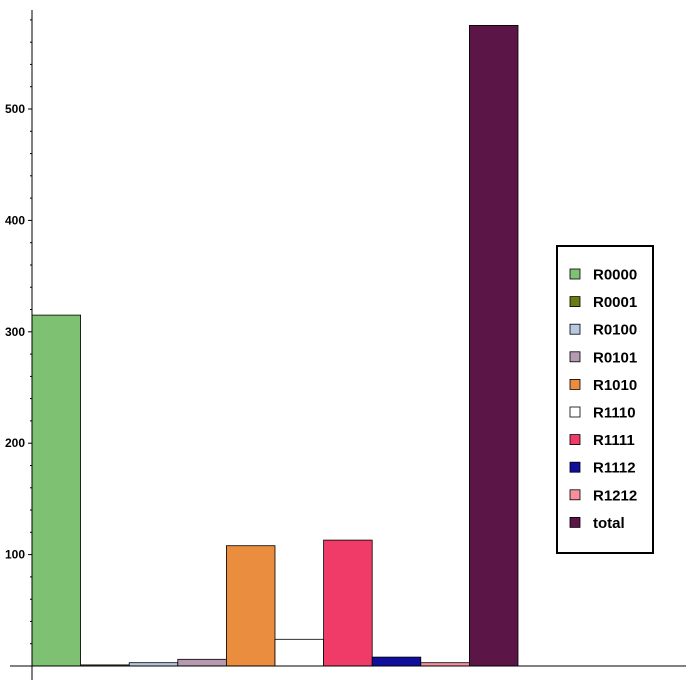  I want to click on legend-swatch-r1111, so click(575, 440).